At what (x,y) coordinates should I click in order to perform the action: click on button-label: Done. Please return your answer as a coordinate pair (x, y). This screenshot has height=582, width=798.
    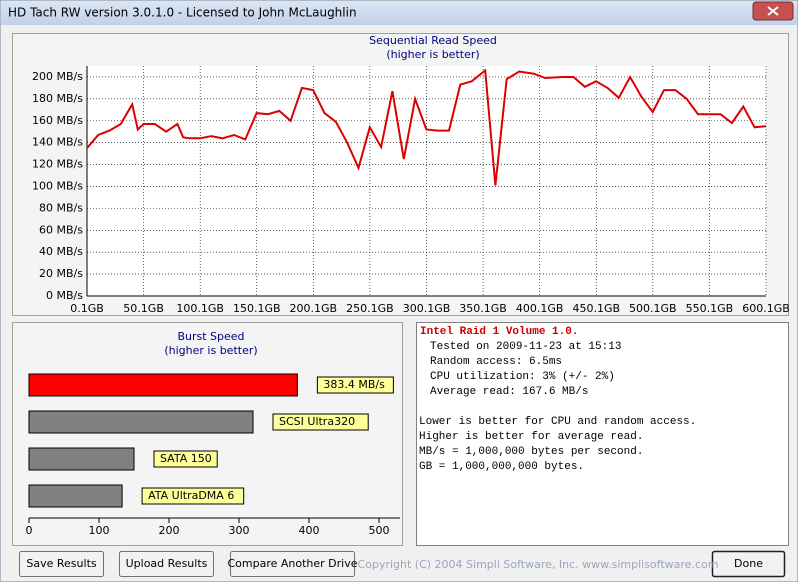
    Looking at the image, I should click on (748, 563).